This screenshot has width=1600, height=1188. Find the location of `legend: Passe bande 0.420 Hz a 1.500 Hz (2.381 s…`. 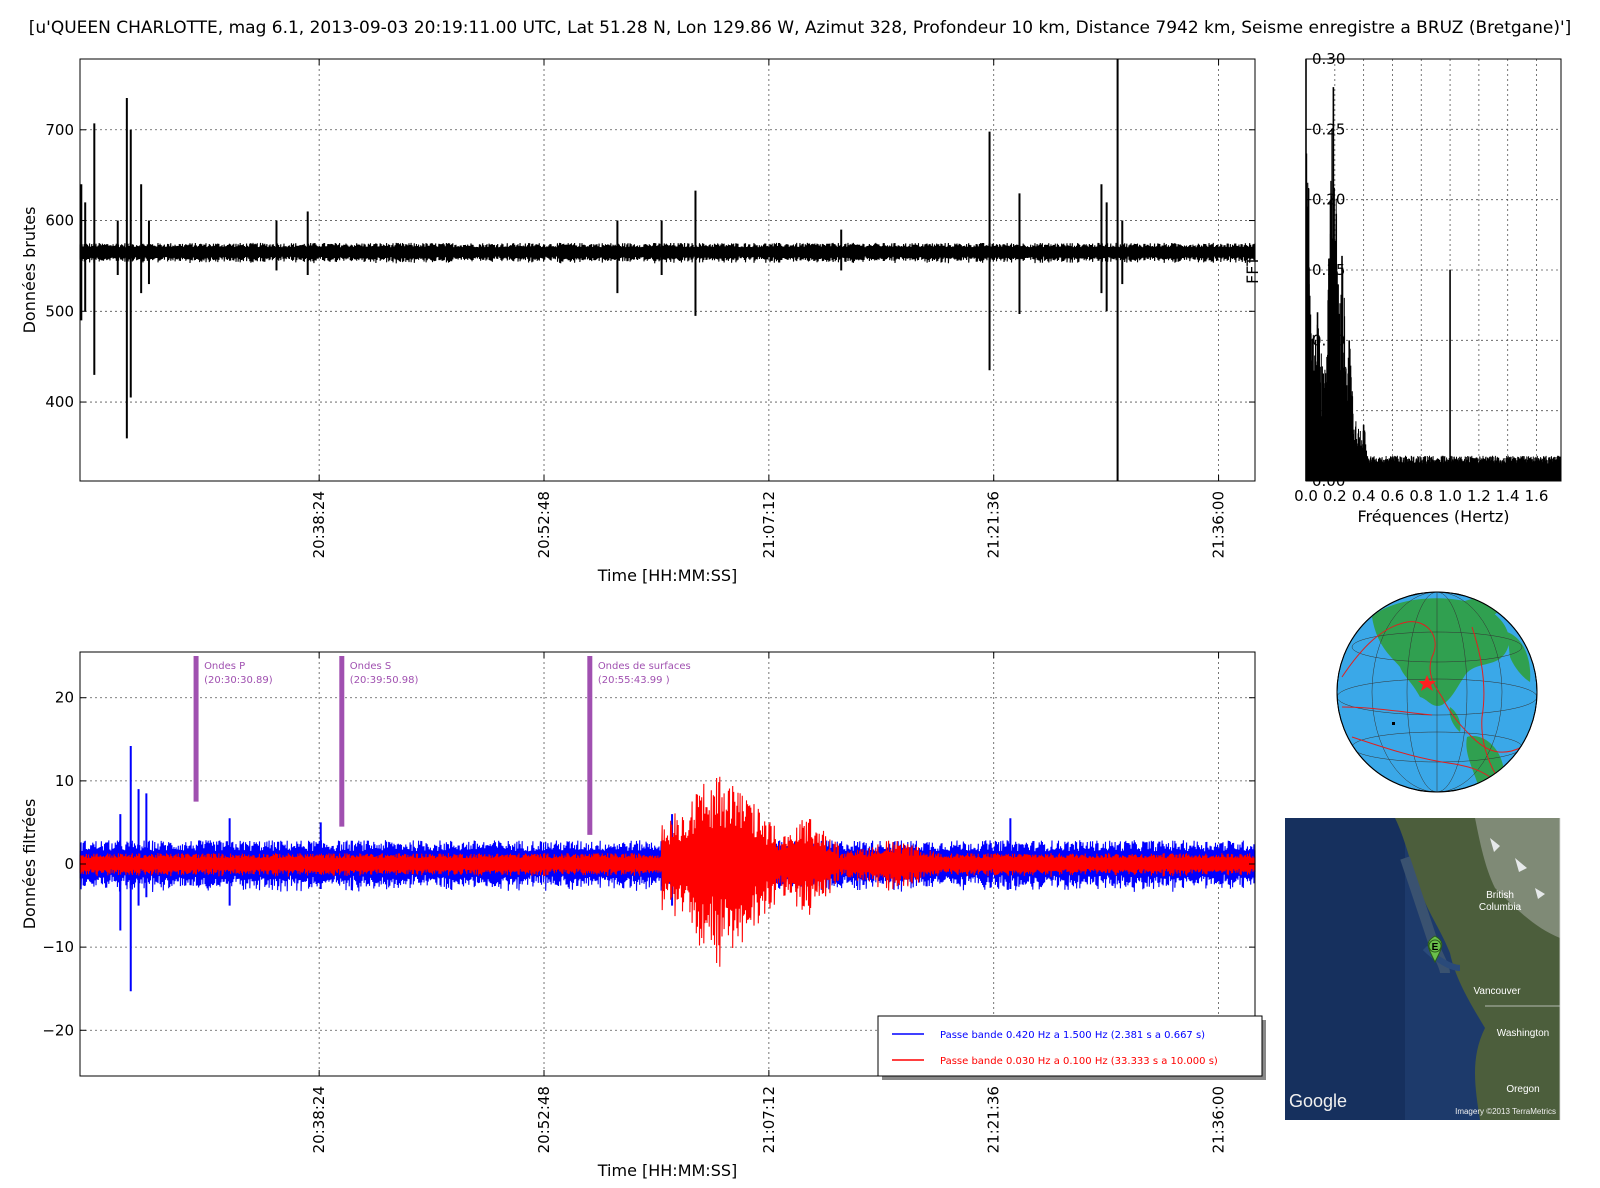

legend: Passe bande 0.420 Hz a 1.500 Hz (2.381 s… is located at coordinates (1071, 1047).